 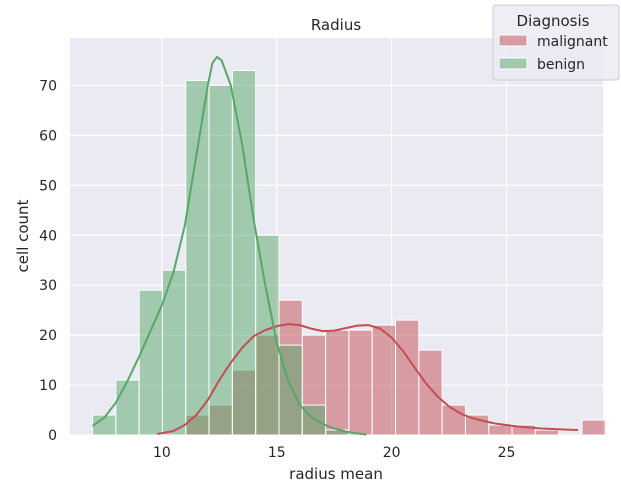 I want to click on legend-title: Diagnosis, so click(x=553, y=21).